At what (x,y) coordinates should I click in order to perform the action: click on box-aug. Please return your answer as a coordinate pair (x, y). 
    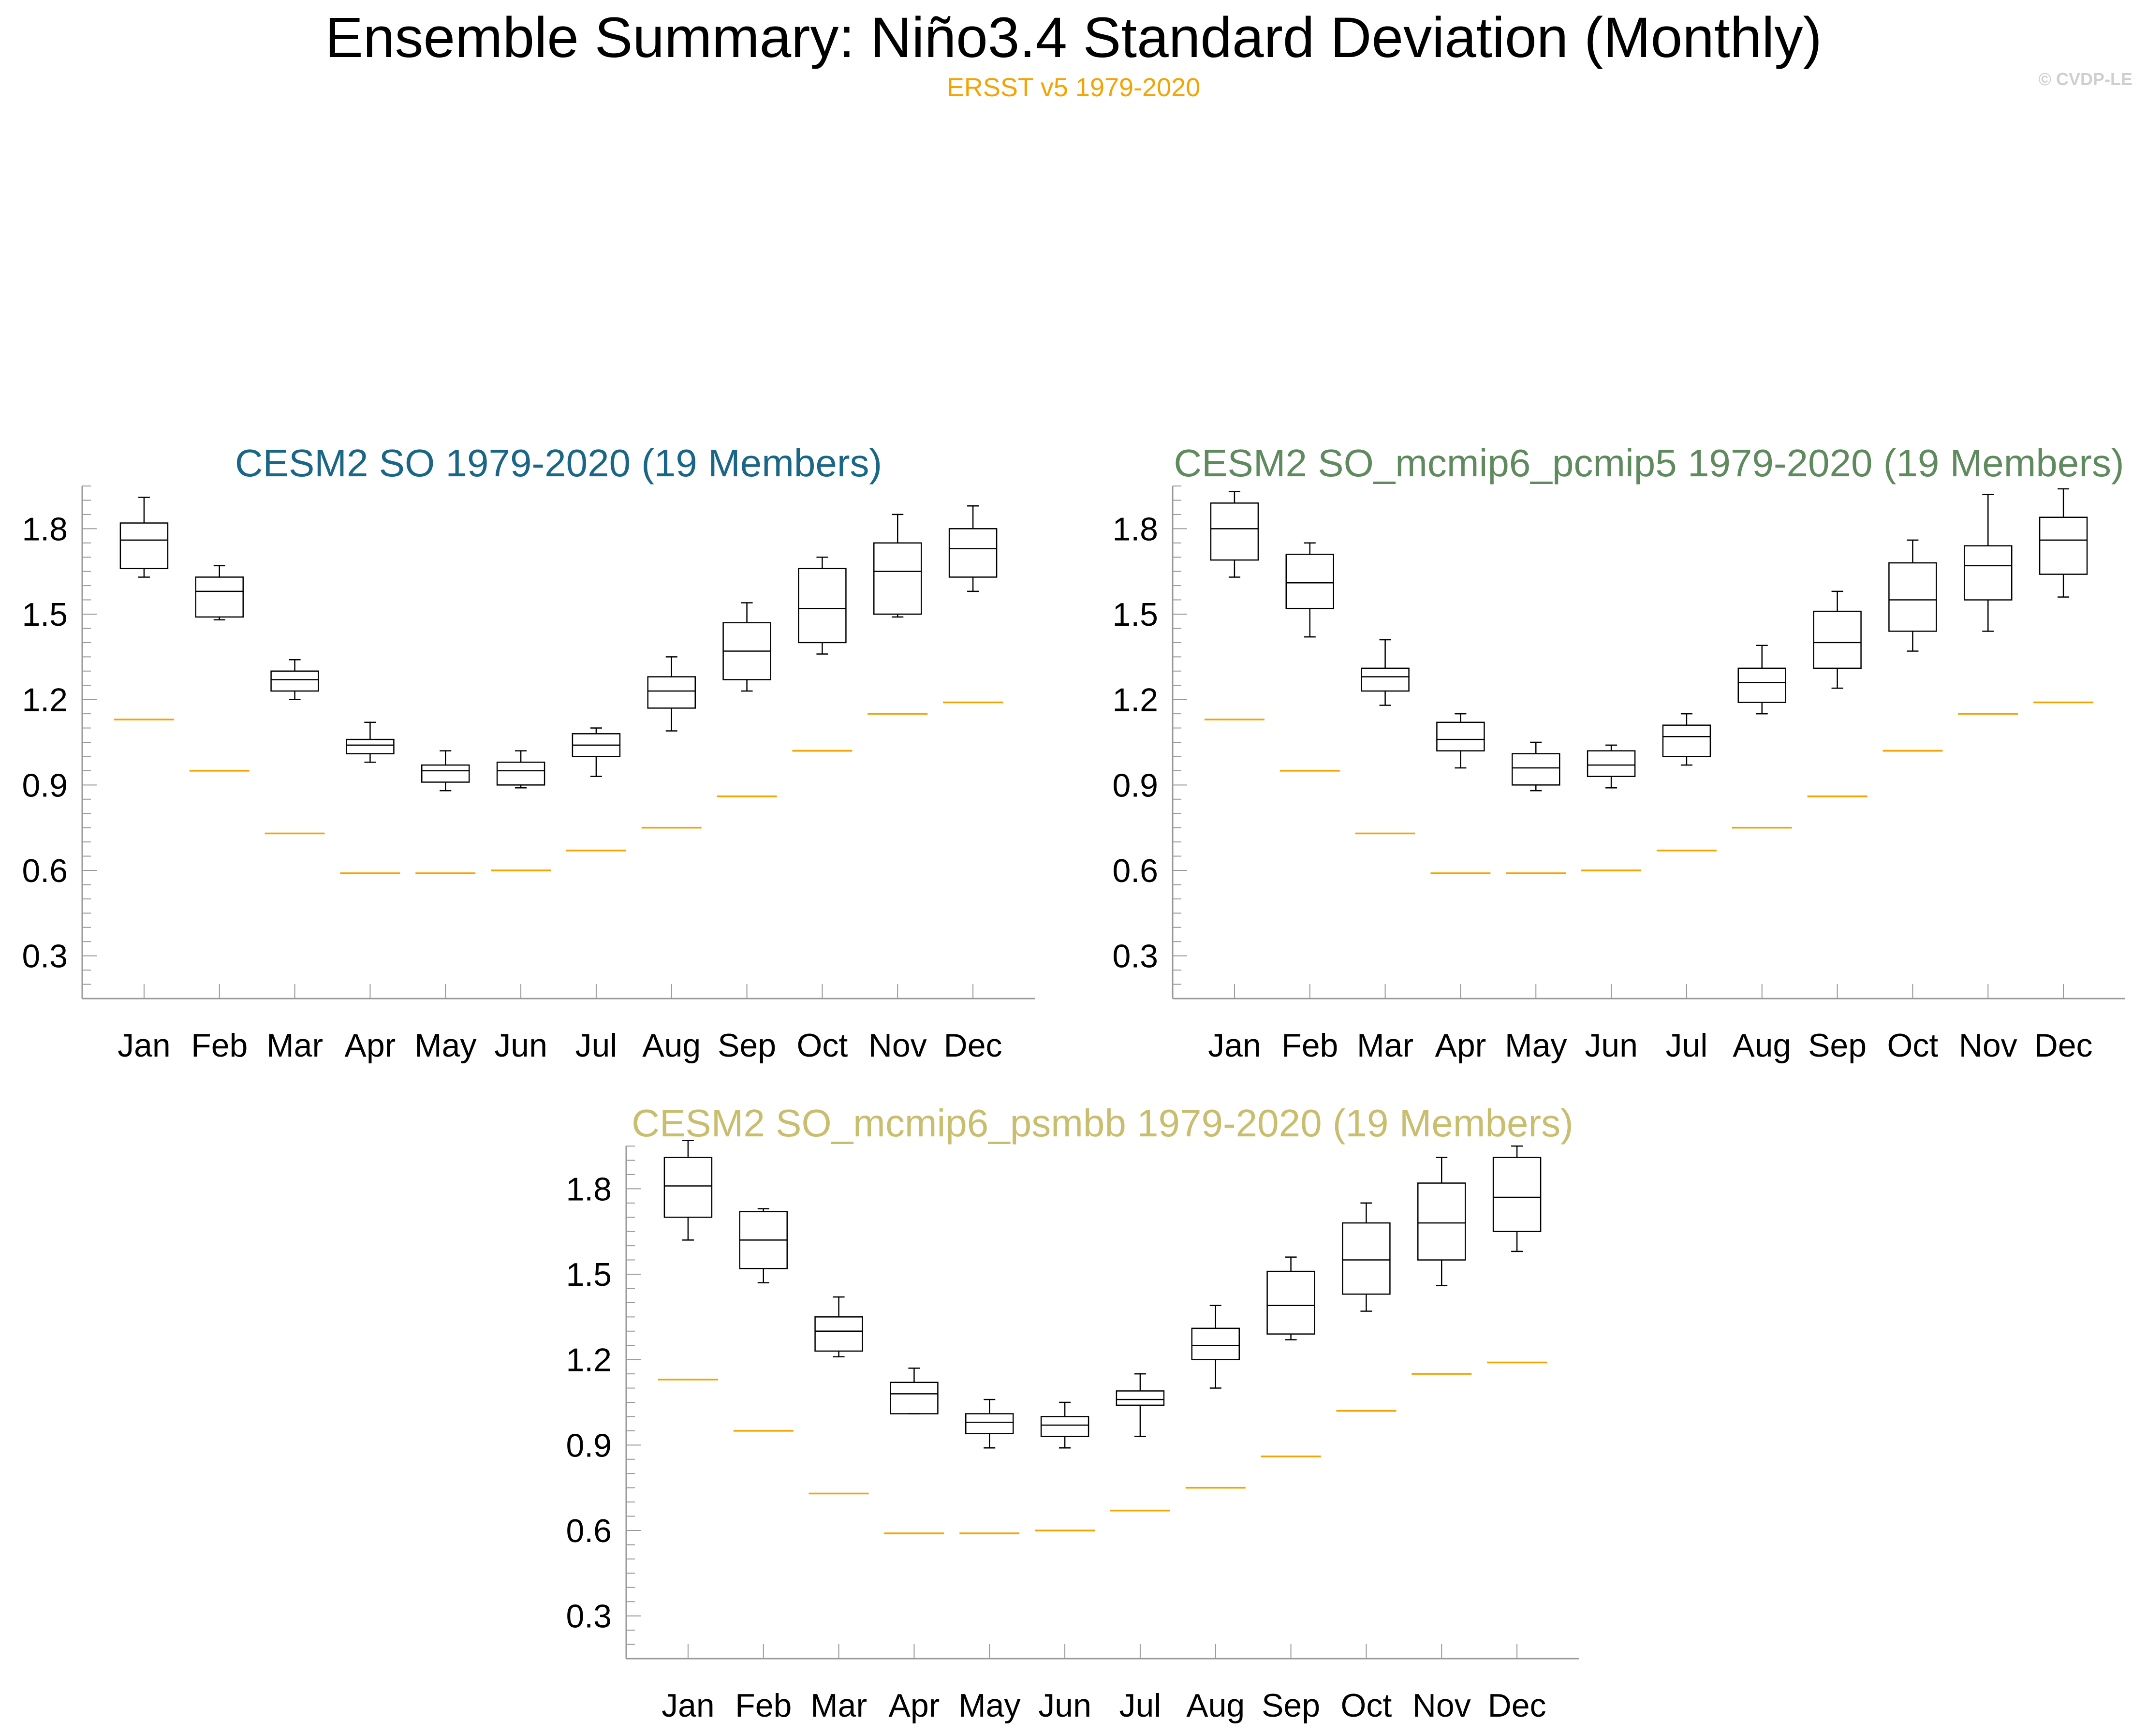
    Looking at the image, I should click on (1761, 680).